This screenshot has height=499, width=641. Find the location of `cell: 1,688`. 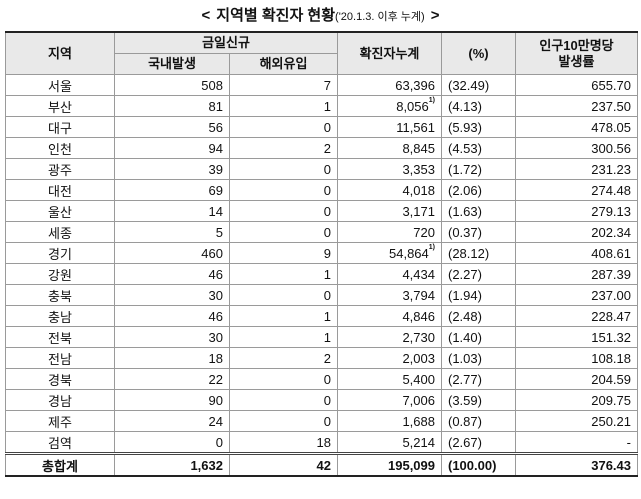

cell: 1,688 is located at coordinates (389, 421).